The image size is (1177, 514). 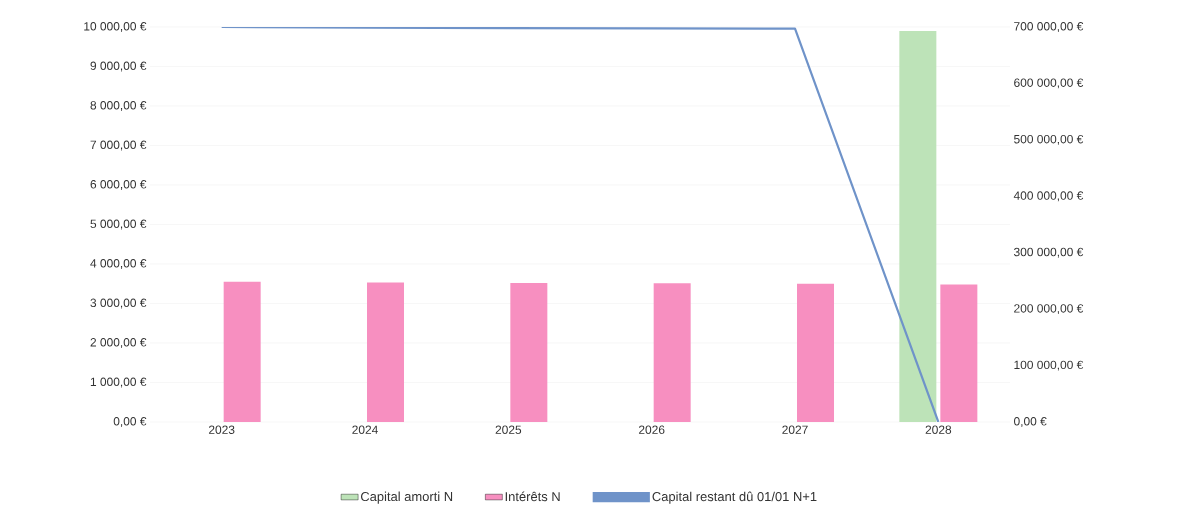 I want to click on x-tick-label: 2023, so click(x=221, y=429).